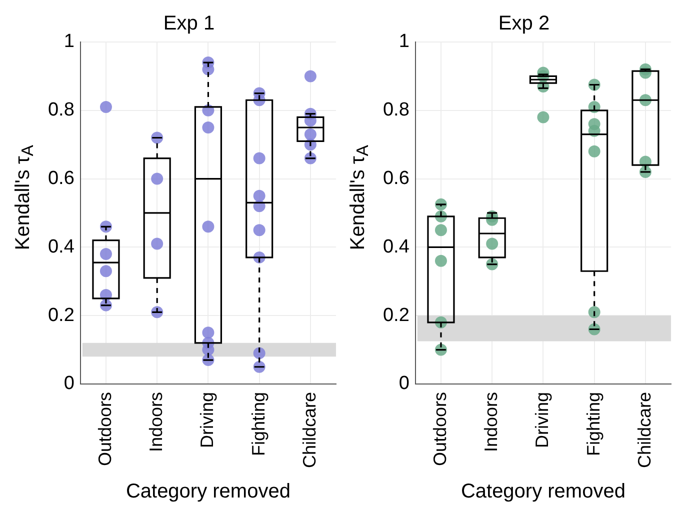 The height and width of the screenshot is (519, 686). I want to click on chart-title: Exp 1, so click(189, 23).